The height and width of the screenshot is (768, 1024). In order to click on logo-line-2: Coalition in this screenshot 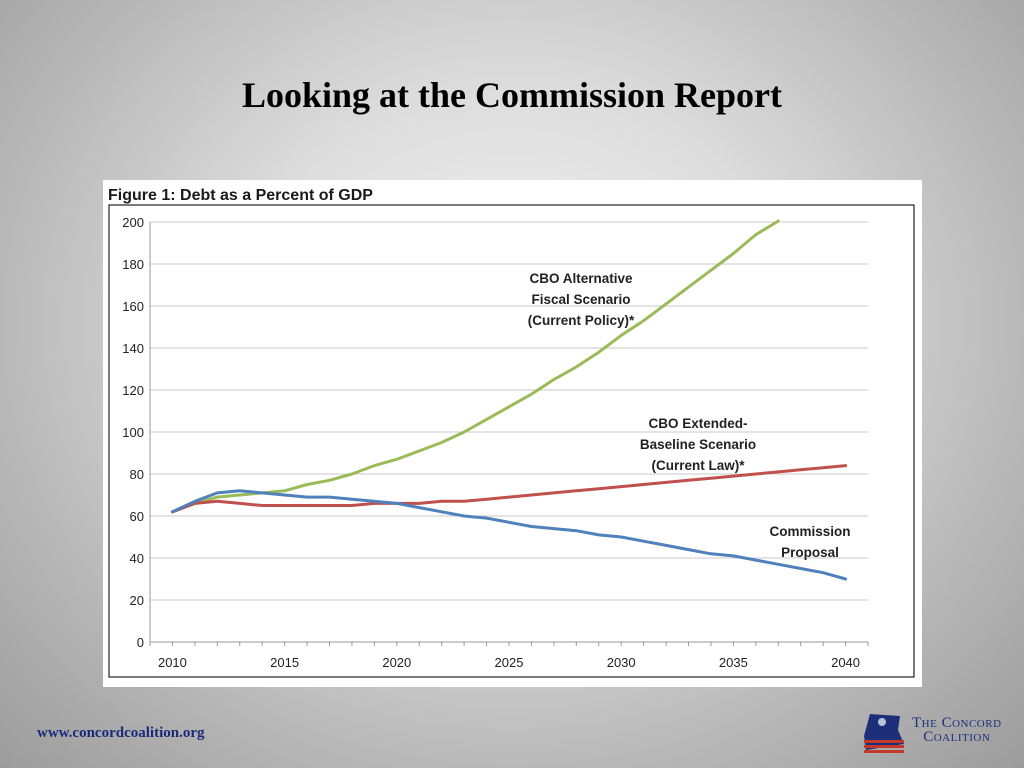, I will do `click(957, 737)`.